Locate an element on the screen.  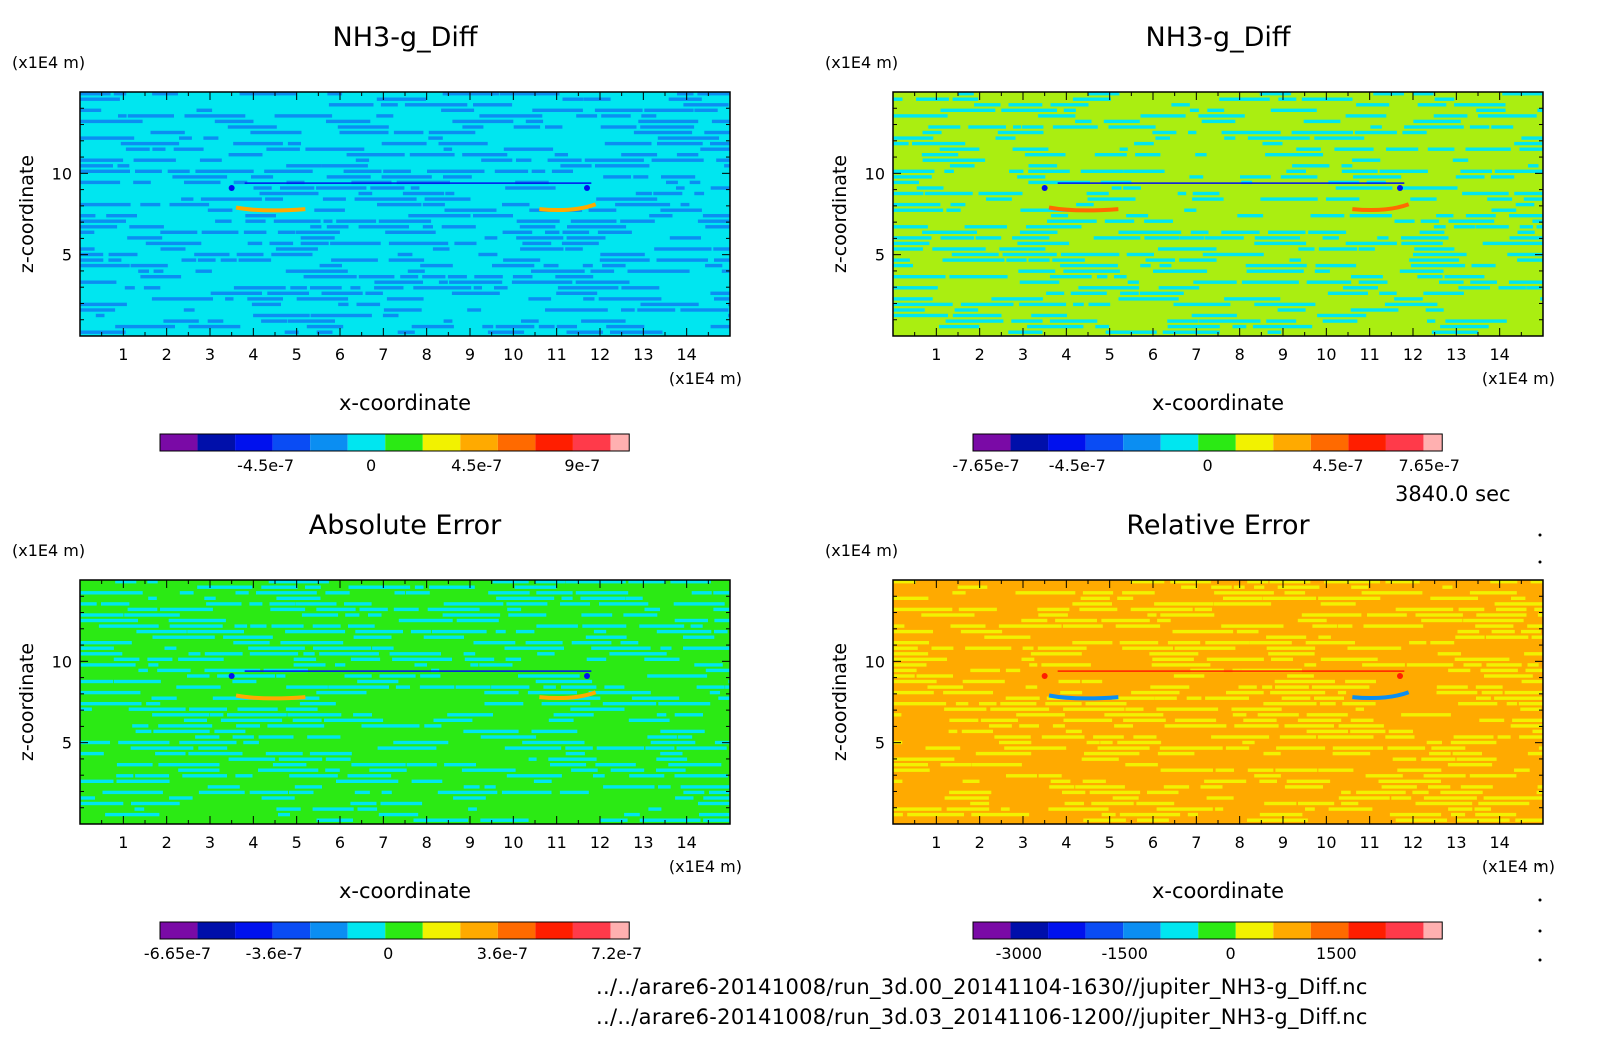
x-tick-label: 1 is located at coordinates (936, 842).